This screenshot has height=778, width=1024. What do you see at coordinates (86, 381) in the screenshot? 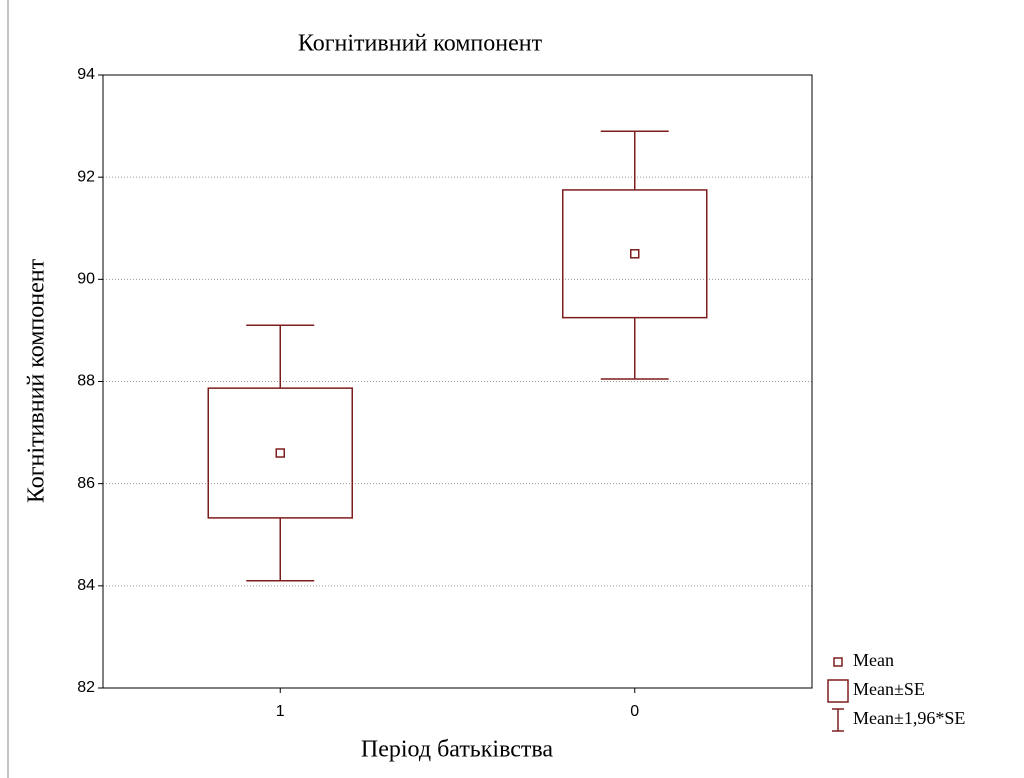
I see `y-tick-label: 88` at bounding box center [86, 381].